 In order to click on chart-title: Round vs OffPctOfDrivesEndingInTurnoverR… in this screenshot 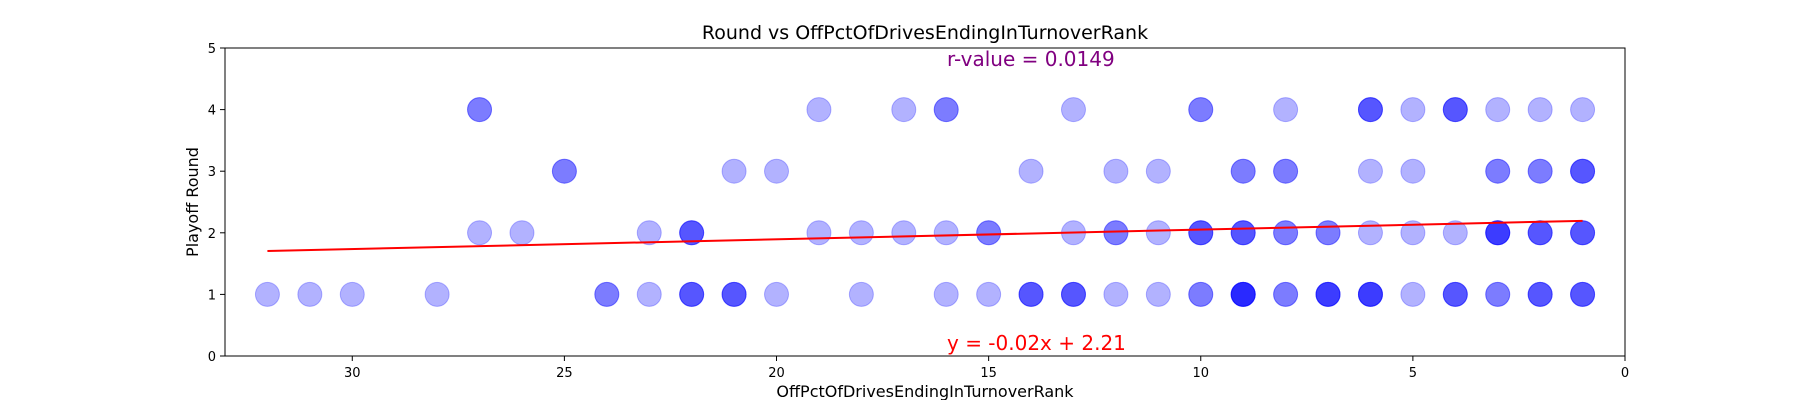, I will do `click(925, 33)`.